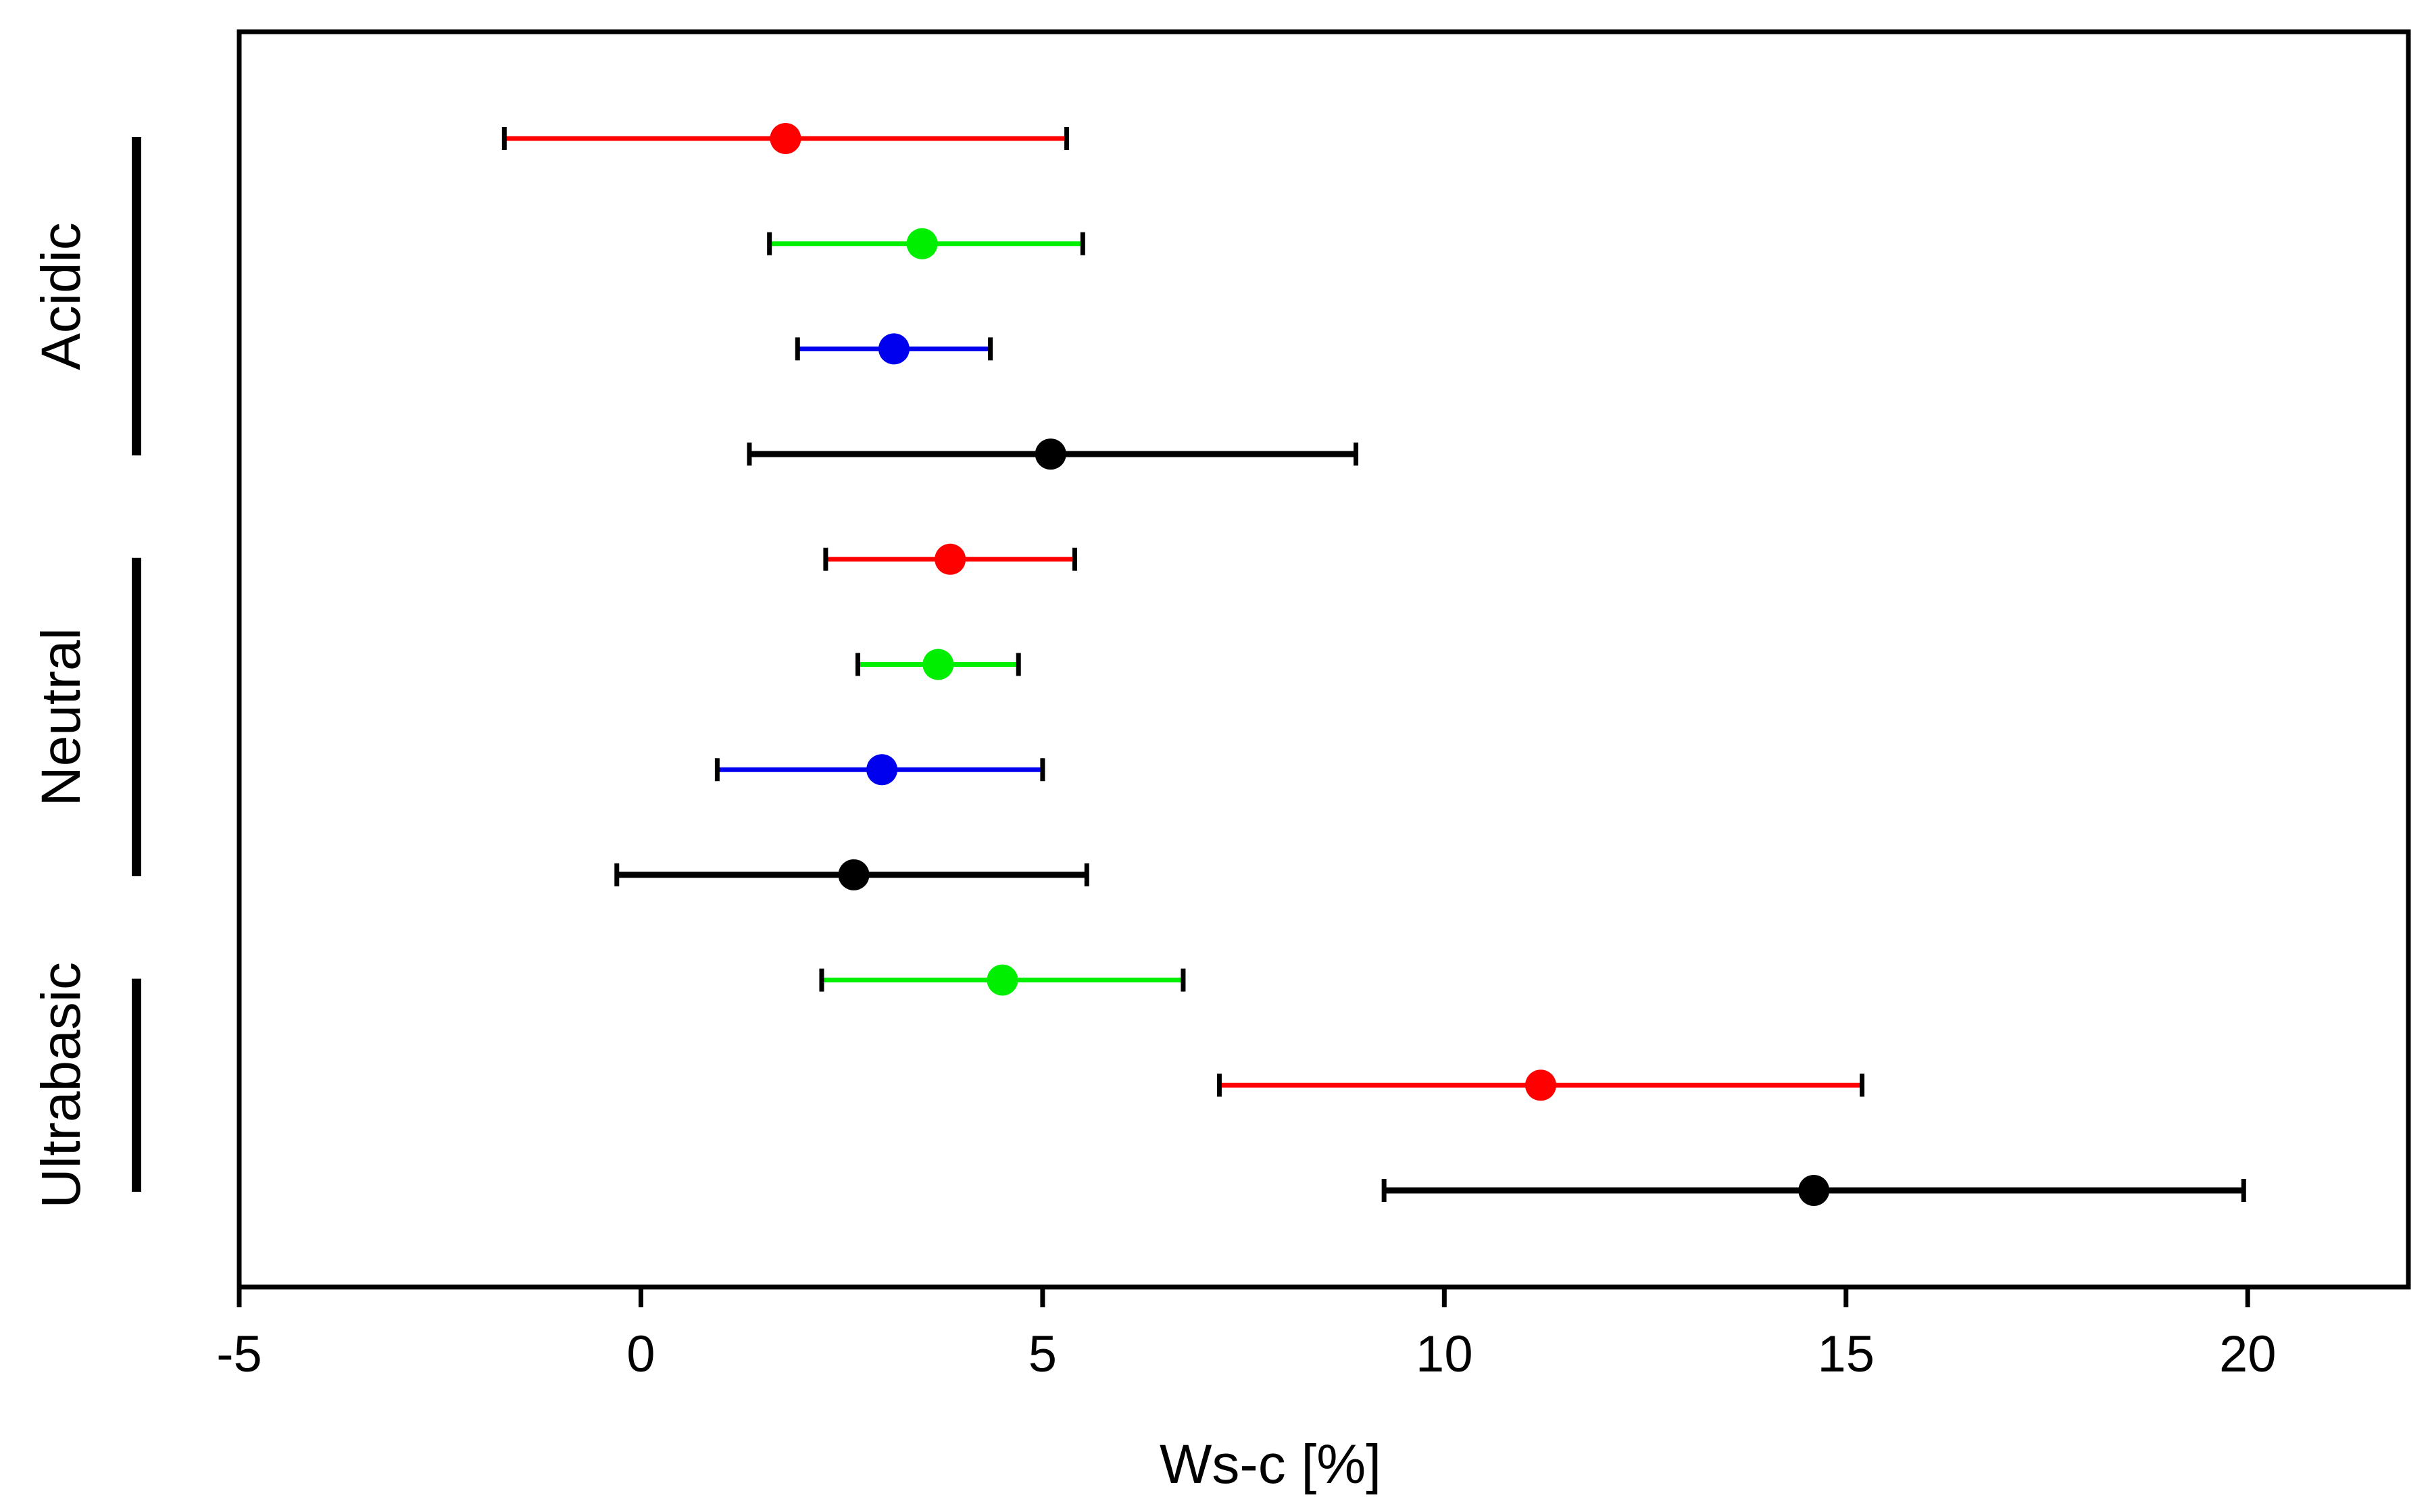 This screenshot has height=1512, width=2430. Describe the element at coordinates (1270, 1464) in the screenshot. I see `x-axis-title: Ws-c [%]` at that location.